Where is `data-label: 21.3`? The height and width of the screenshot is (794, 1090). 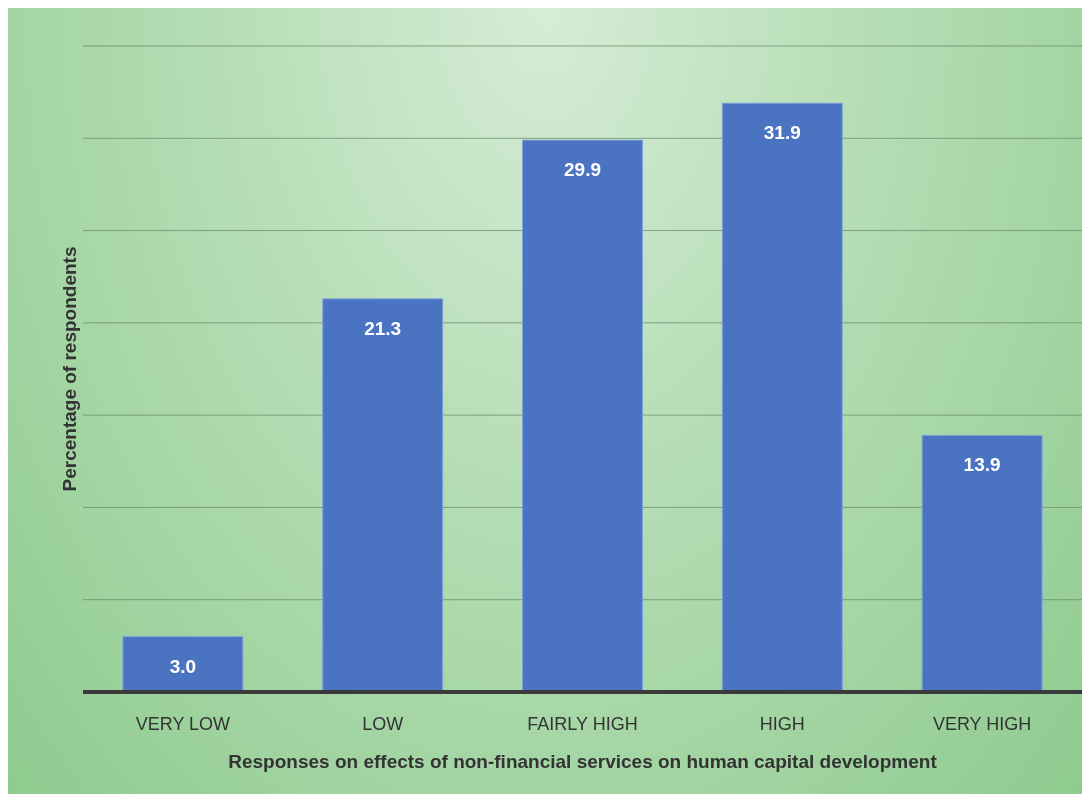
data-label: 21.3 is located at coordinates (383, 328).